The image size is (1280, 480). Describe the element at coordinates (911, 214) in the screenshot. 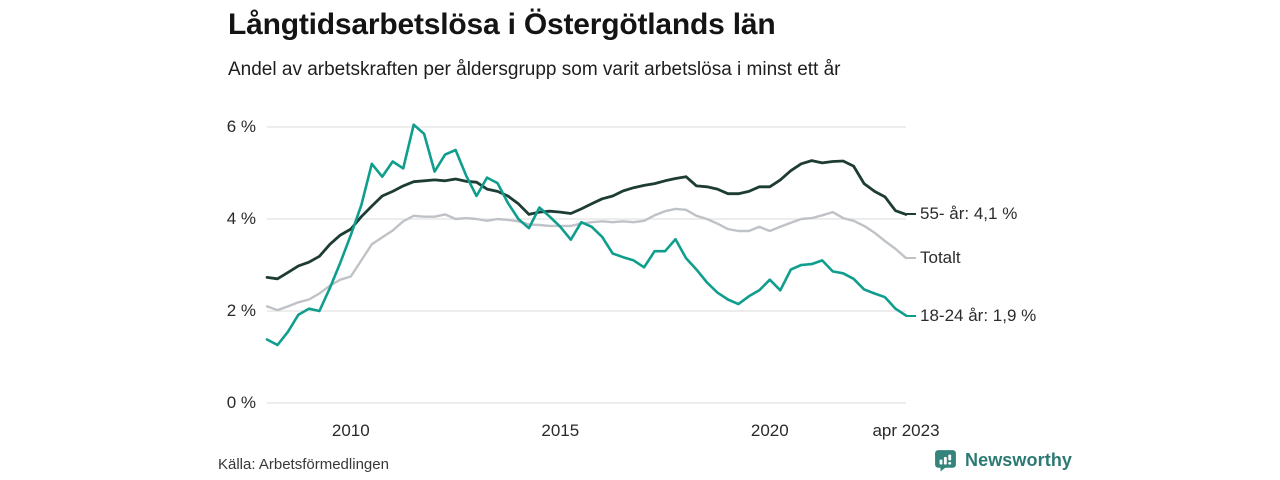

I see `series-dash-55-ar` at that location.